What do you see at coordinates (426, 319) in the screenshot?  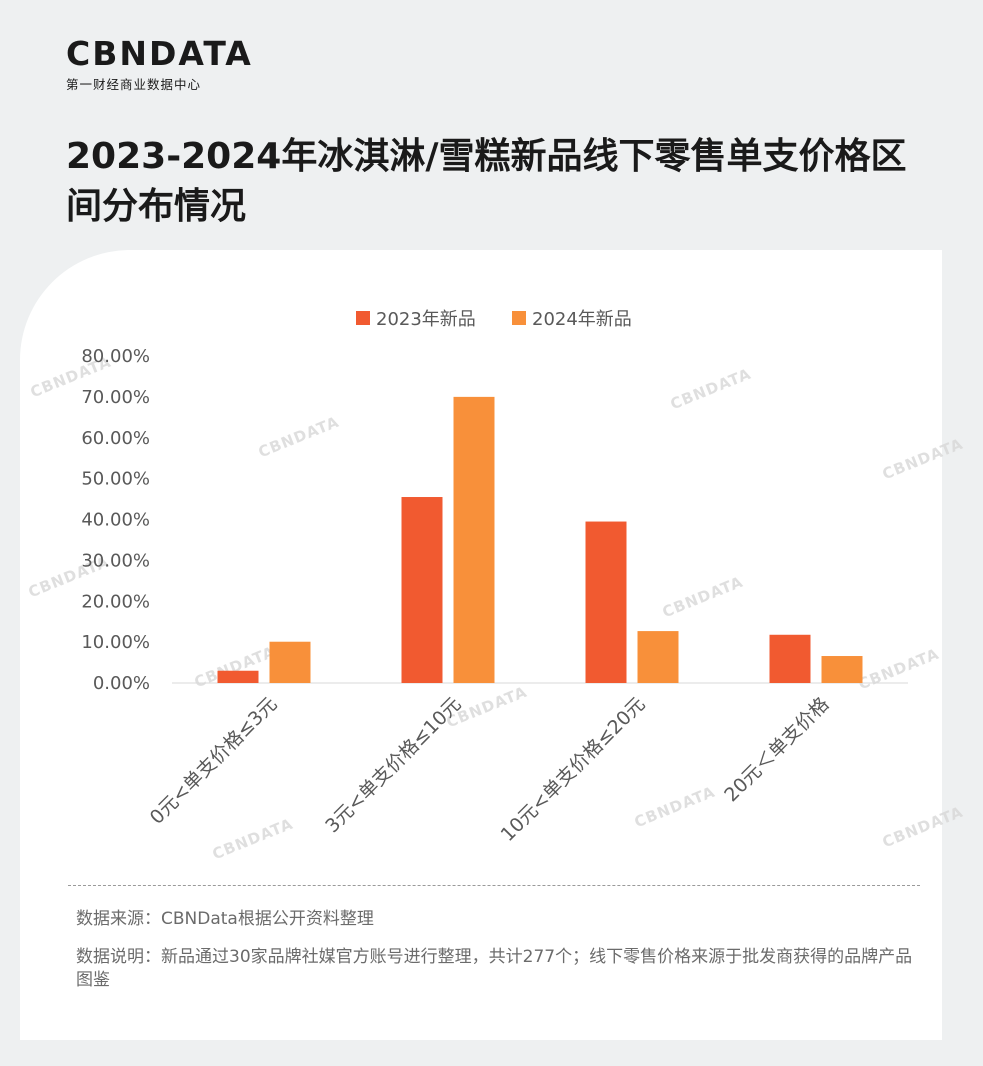 I see `legend-label-1: 2023年新品` at bounding box center [426, 319].